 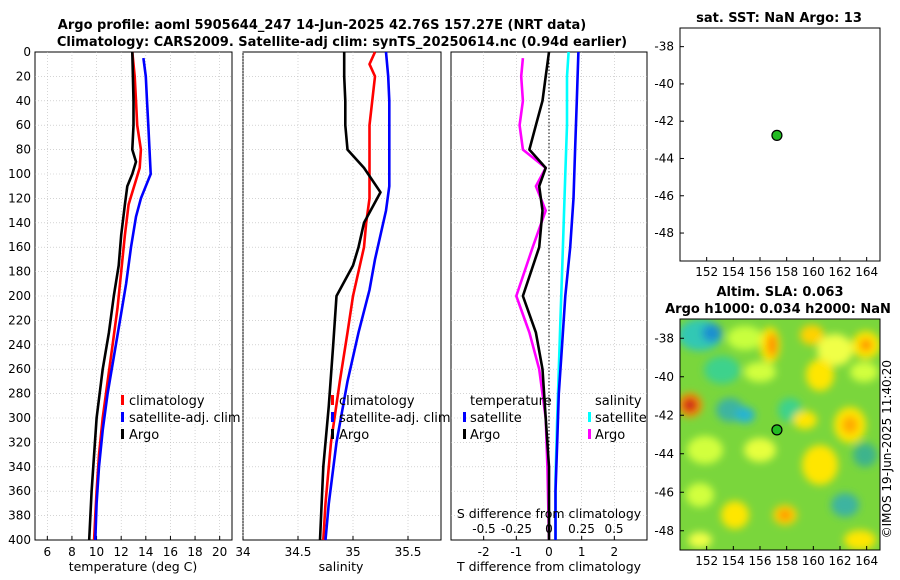 What do you see at coordinates (589, 434) in the screenshot?
I see `legend-swatch-sal-argo` at bounding box center [589, 434].